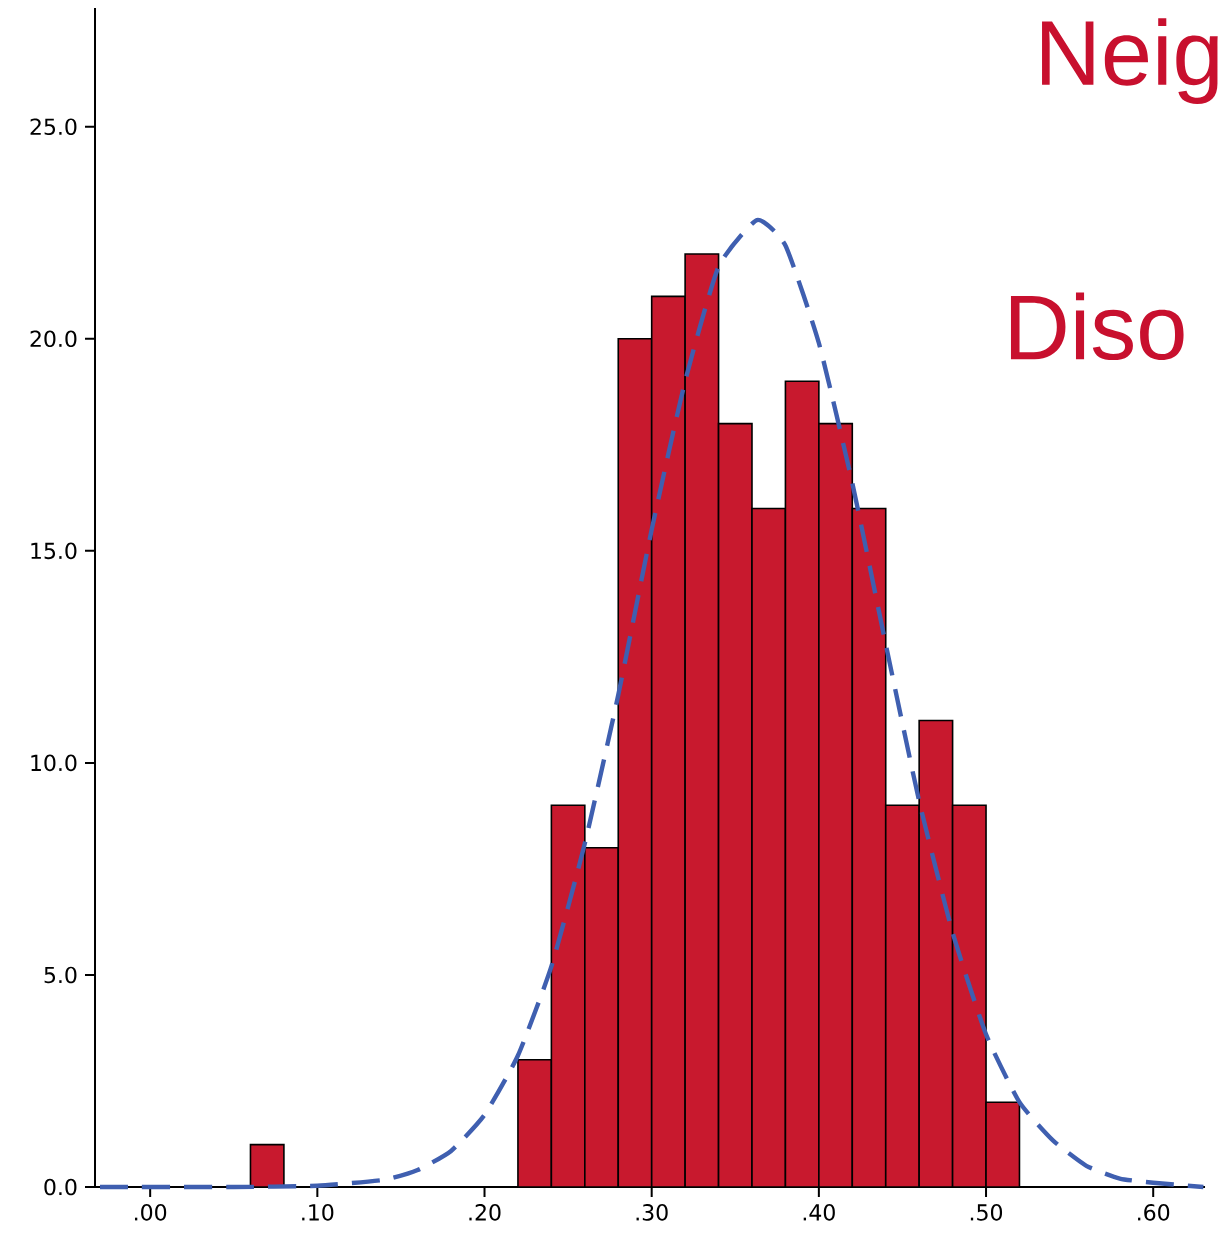  I want to click on annotation: Neig, so click(1129, 61).